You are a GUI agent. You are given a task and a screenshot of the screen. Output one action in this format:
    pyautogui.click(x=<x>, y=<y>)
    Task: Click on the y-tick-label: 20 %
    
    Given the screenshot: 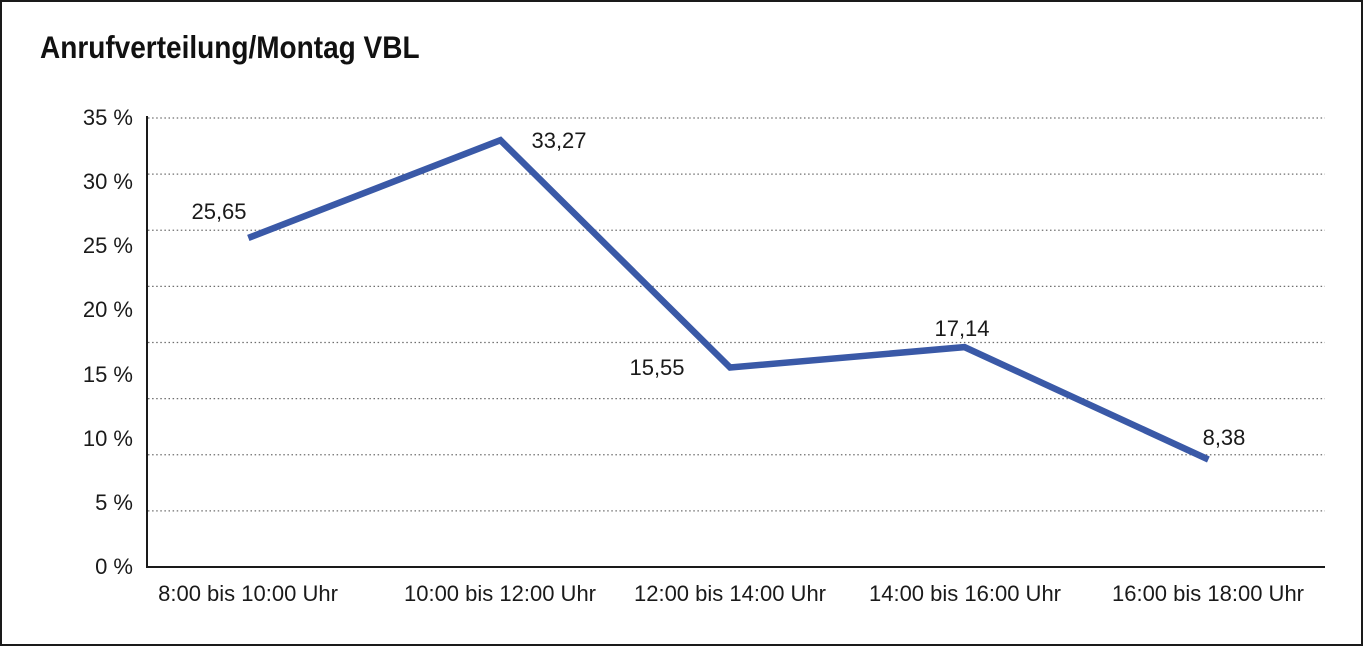 What is the action you would take?
    pyautogui.click(x=107, y=309)
    